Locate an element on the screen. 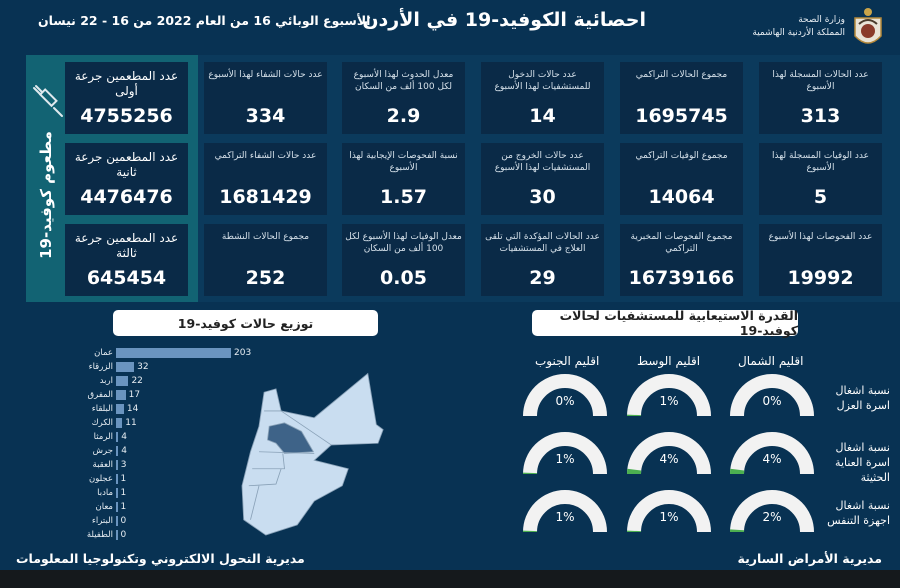 Image resolution: width=900 pixels, height=588 pixels. map-outline is located at coordinates (312, 454).